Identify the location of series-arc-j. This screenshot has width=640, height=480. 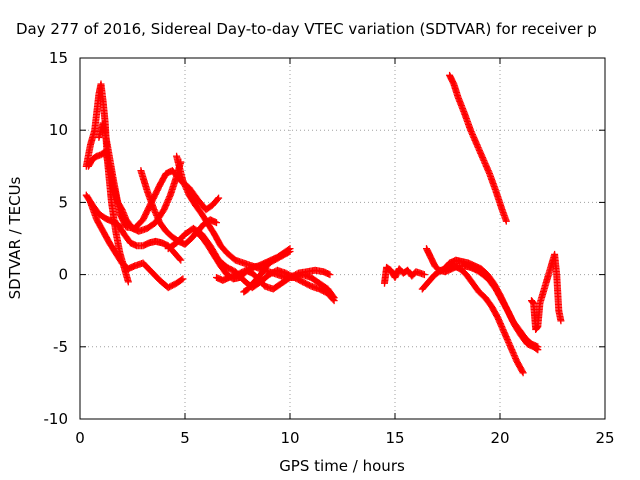
(273, 279).